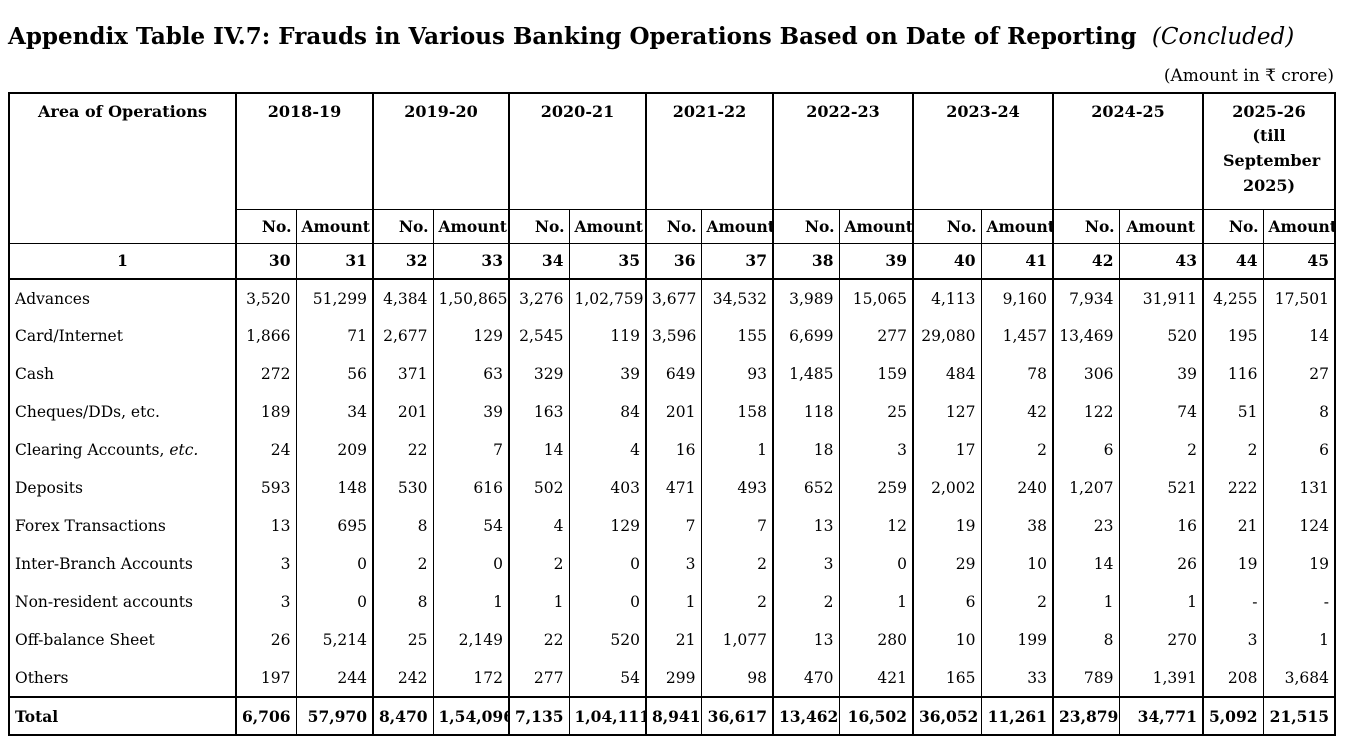  Describe the element at coordinates (709, 151) in the screenshot. I see `year-header: 2021-22` at that location.